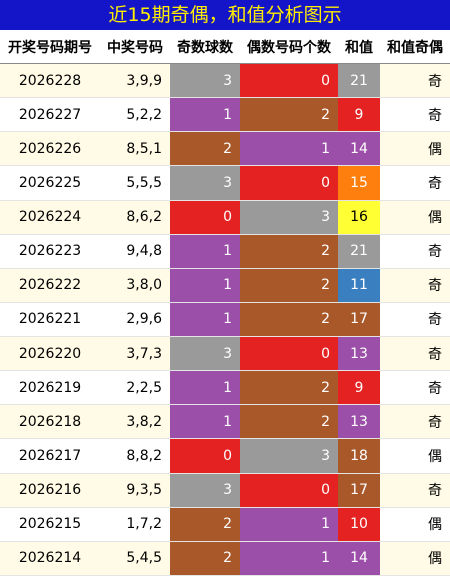 This screenshot has width=450, height=576. I want to click on table-row: 2026223 9,4,8 1 2 21 奇, so click(225, 251).